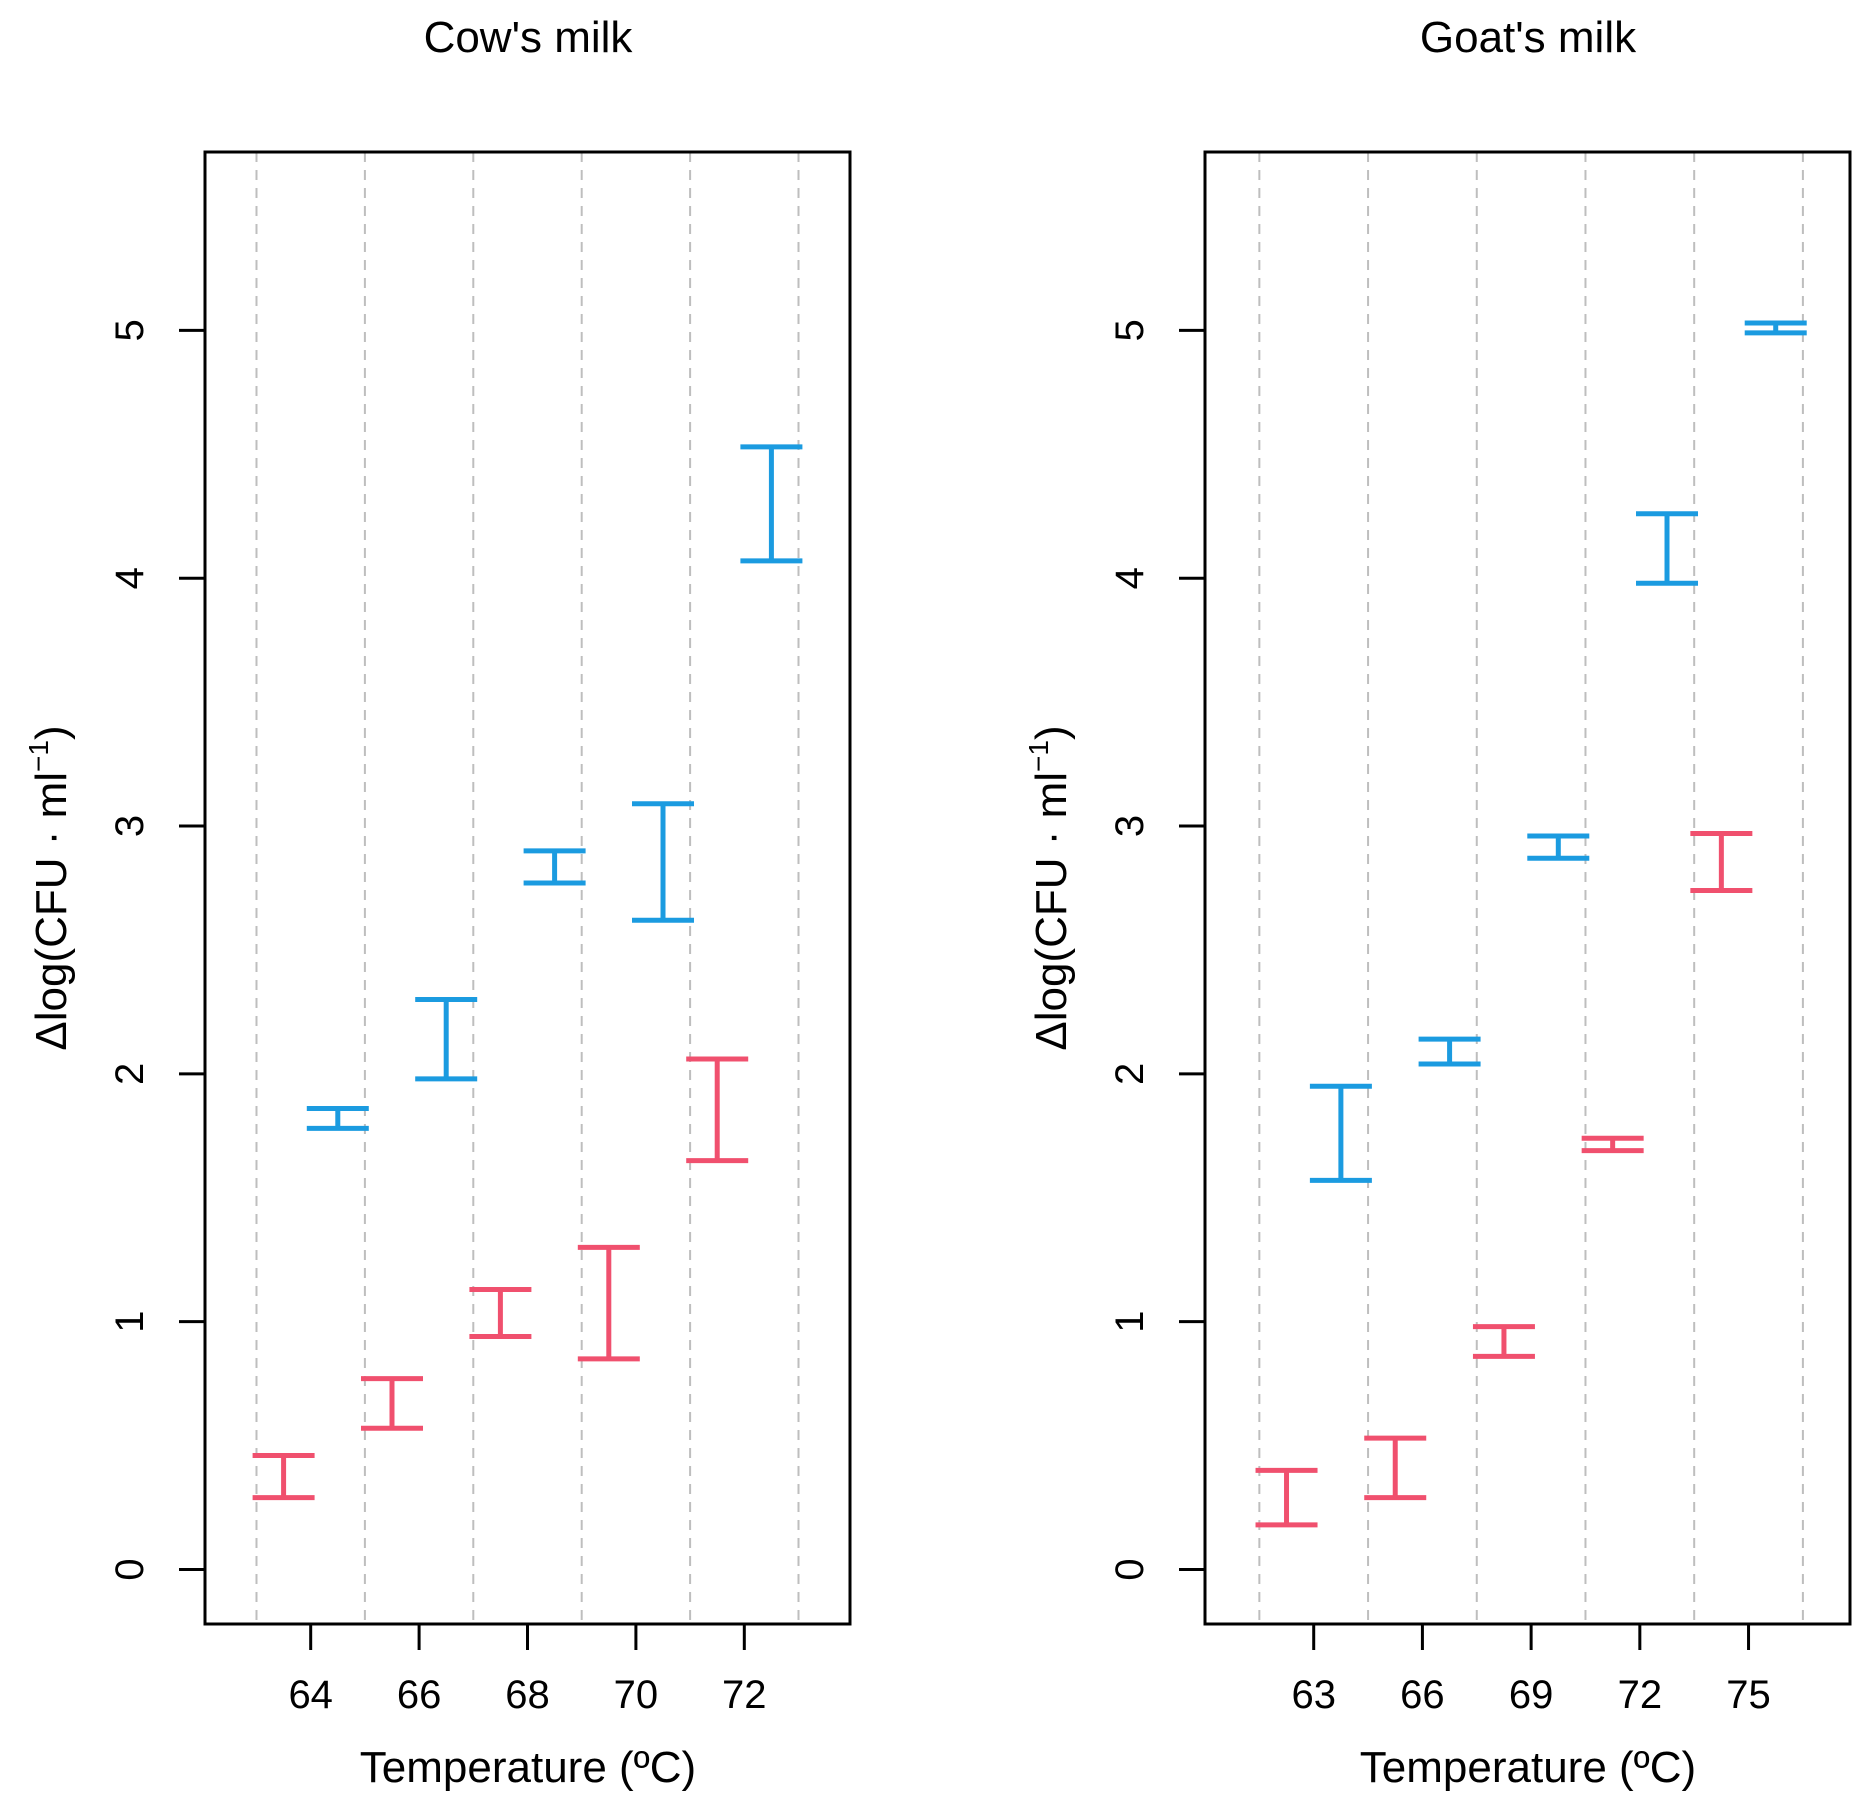  Describe the element at coordinates (529, 37) in the screenshot. I see `panel-title: Cow's milk` at that location.